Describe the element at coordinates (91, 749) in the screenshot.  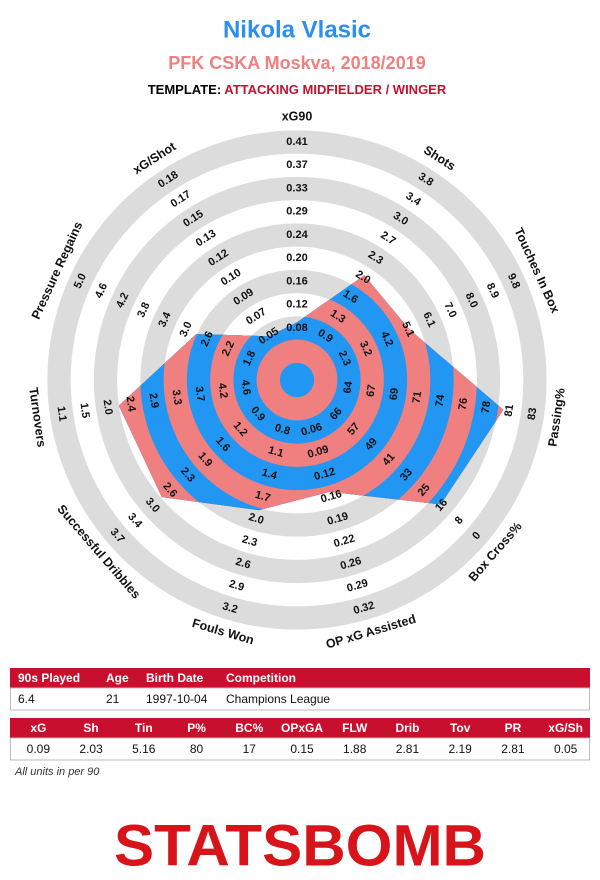
I see `table-cell: 2.03` at that location.